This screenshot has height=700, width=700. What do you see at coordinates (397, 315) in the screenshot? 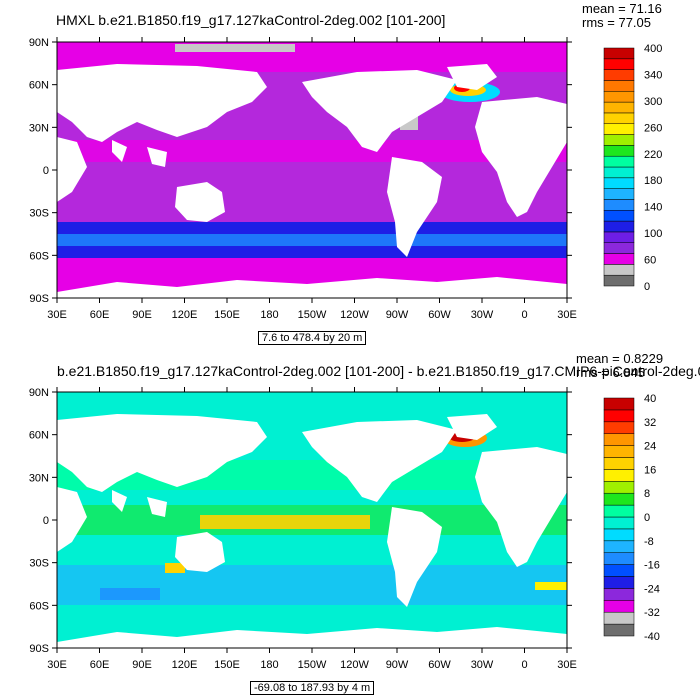
I see `lon-label: 90W` at bounding box center [397, 315].